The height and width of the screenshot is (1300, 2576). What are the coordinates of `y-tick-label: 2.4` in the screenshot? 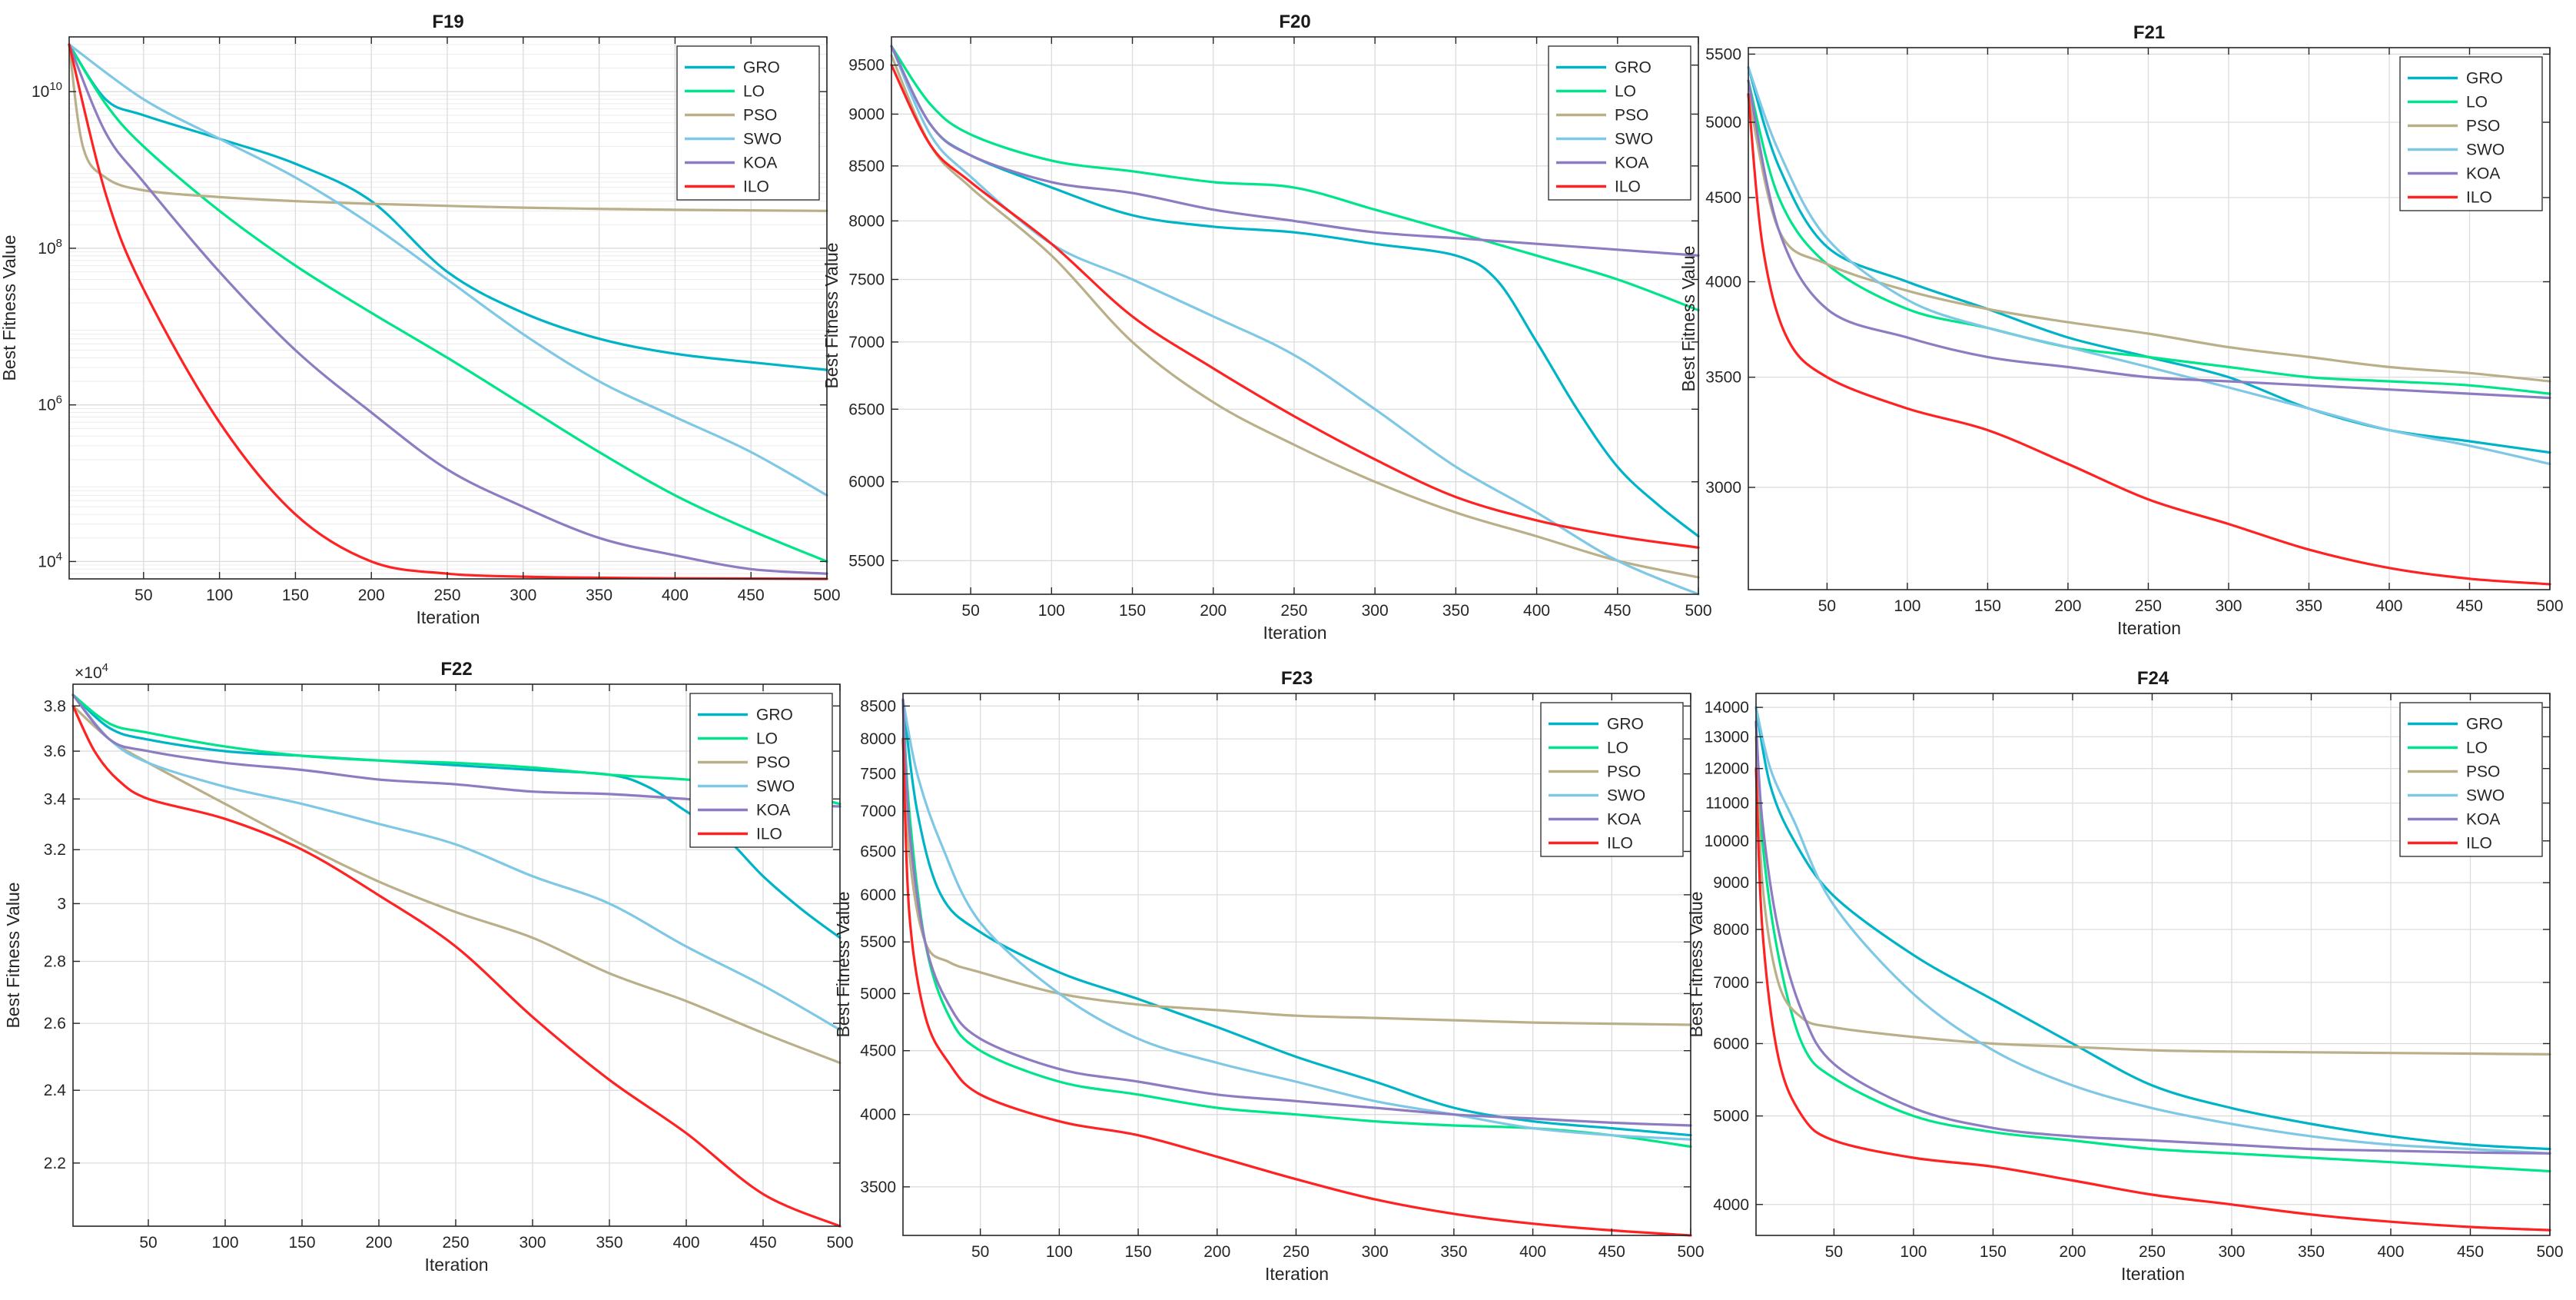 It's located at (55, 1090).